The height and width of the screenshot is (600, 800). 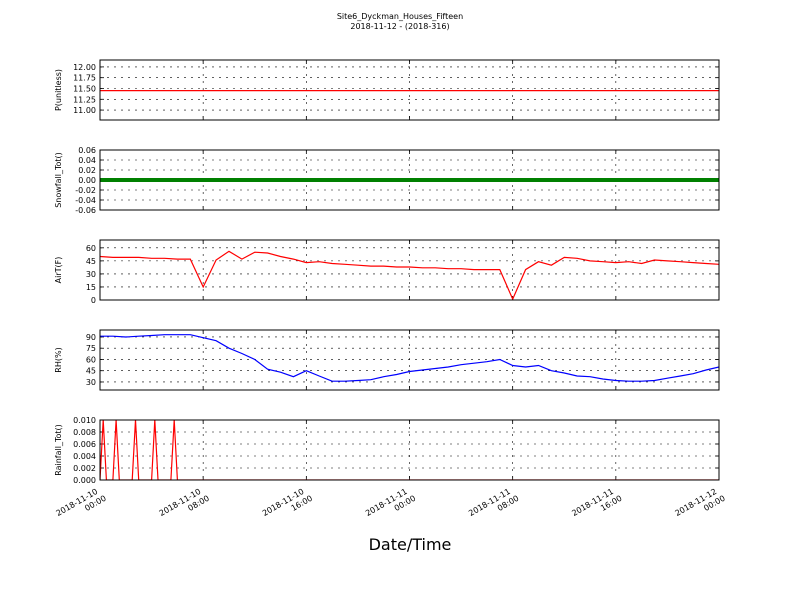 I want to click on y-tick-label: 0.04, so click(x=87, y=160).